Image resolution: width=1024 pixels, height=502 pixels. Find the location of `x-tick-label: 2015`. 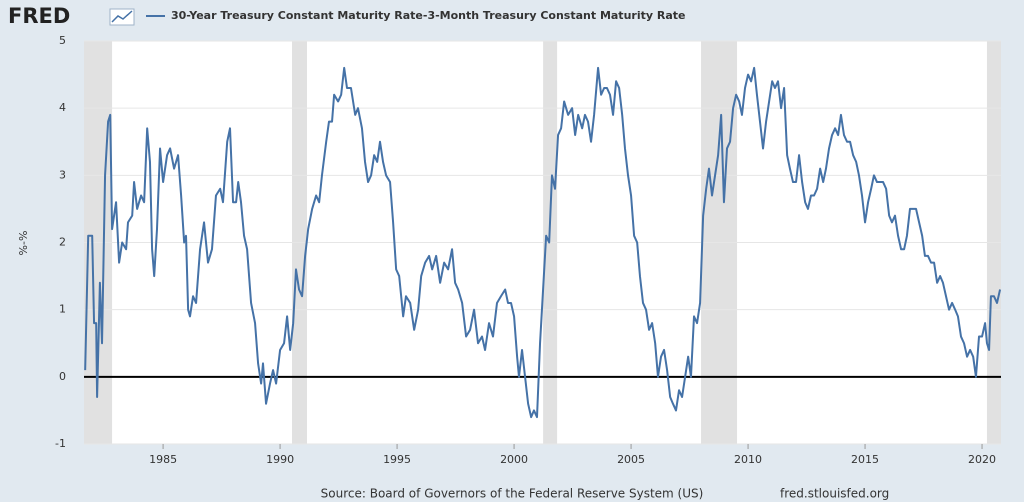

x-tick-label: 2015 is located at coordinates (865, 459).